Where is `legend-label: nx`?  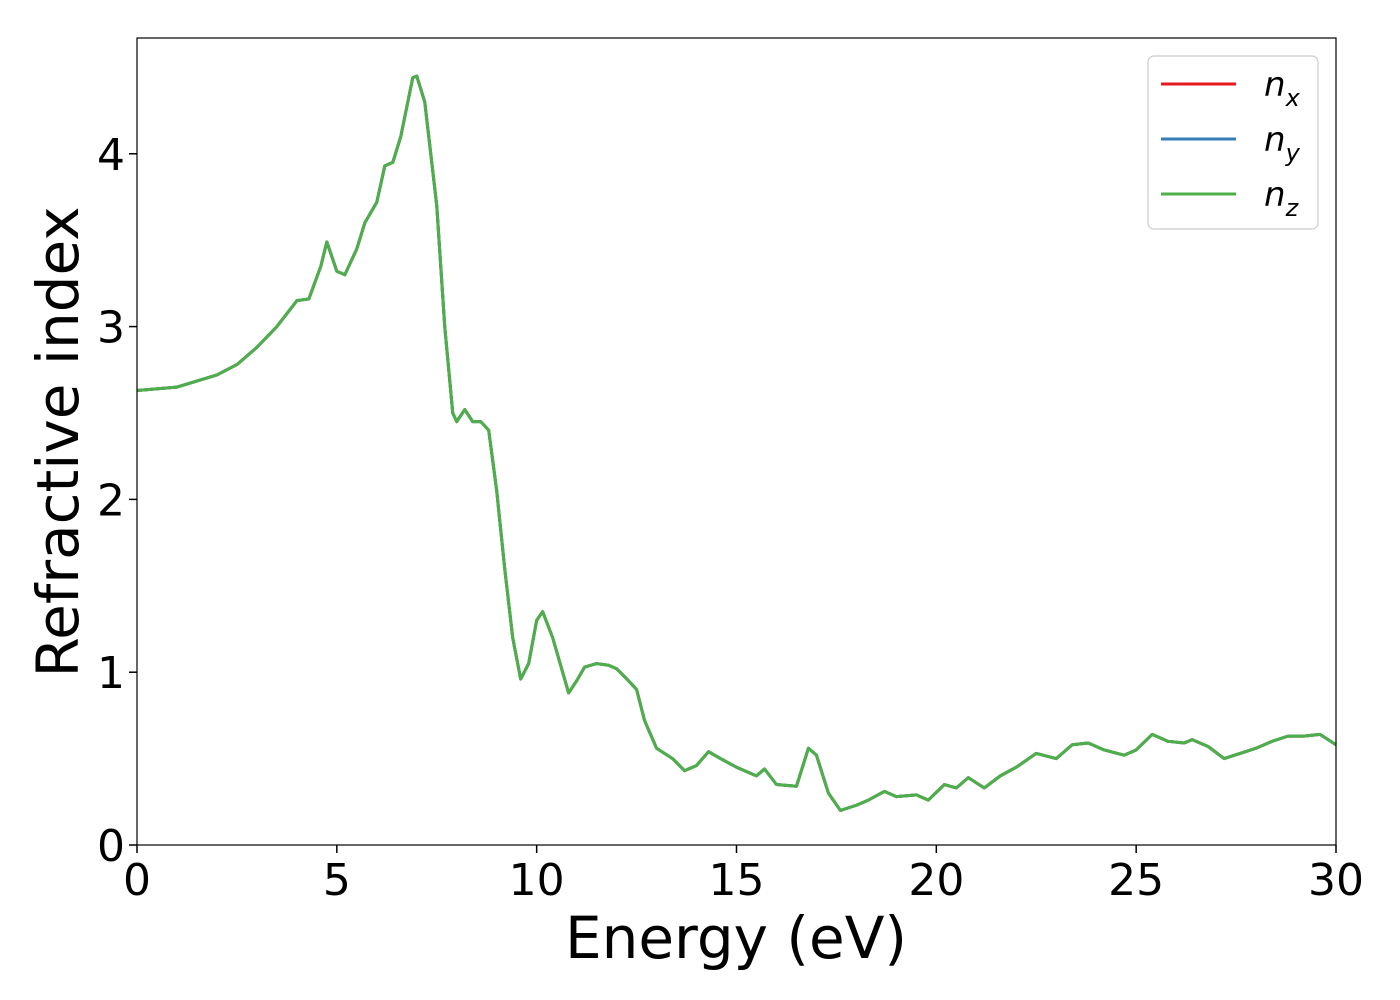
legend-label: nx is located at coordinates (1282, 88).